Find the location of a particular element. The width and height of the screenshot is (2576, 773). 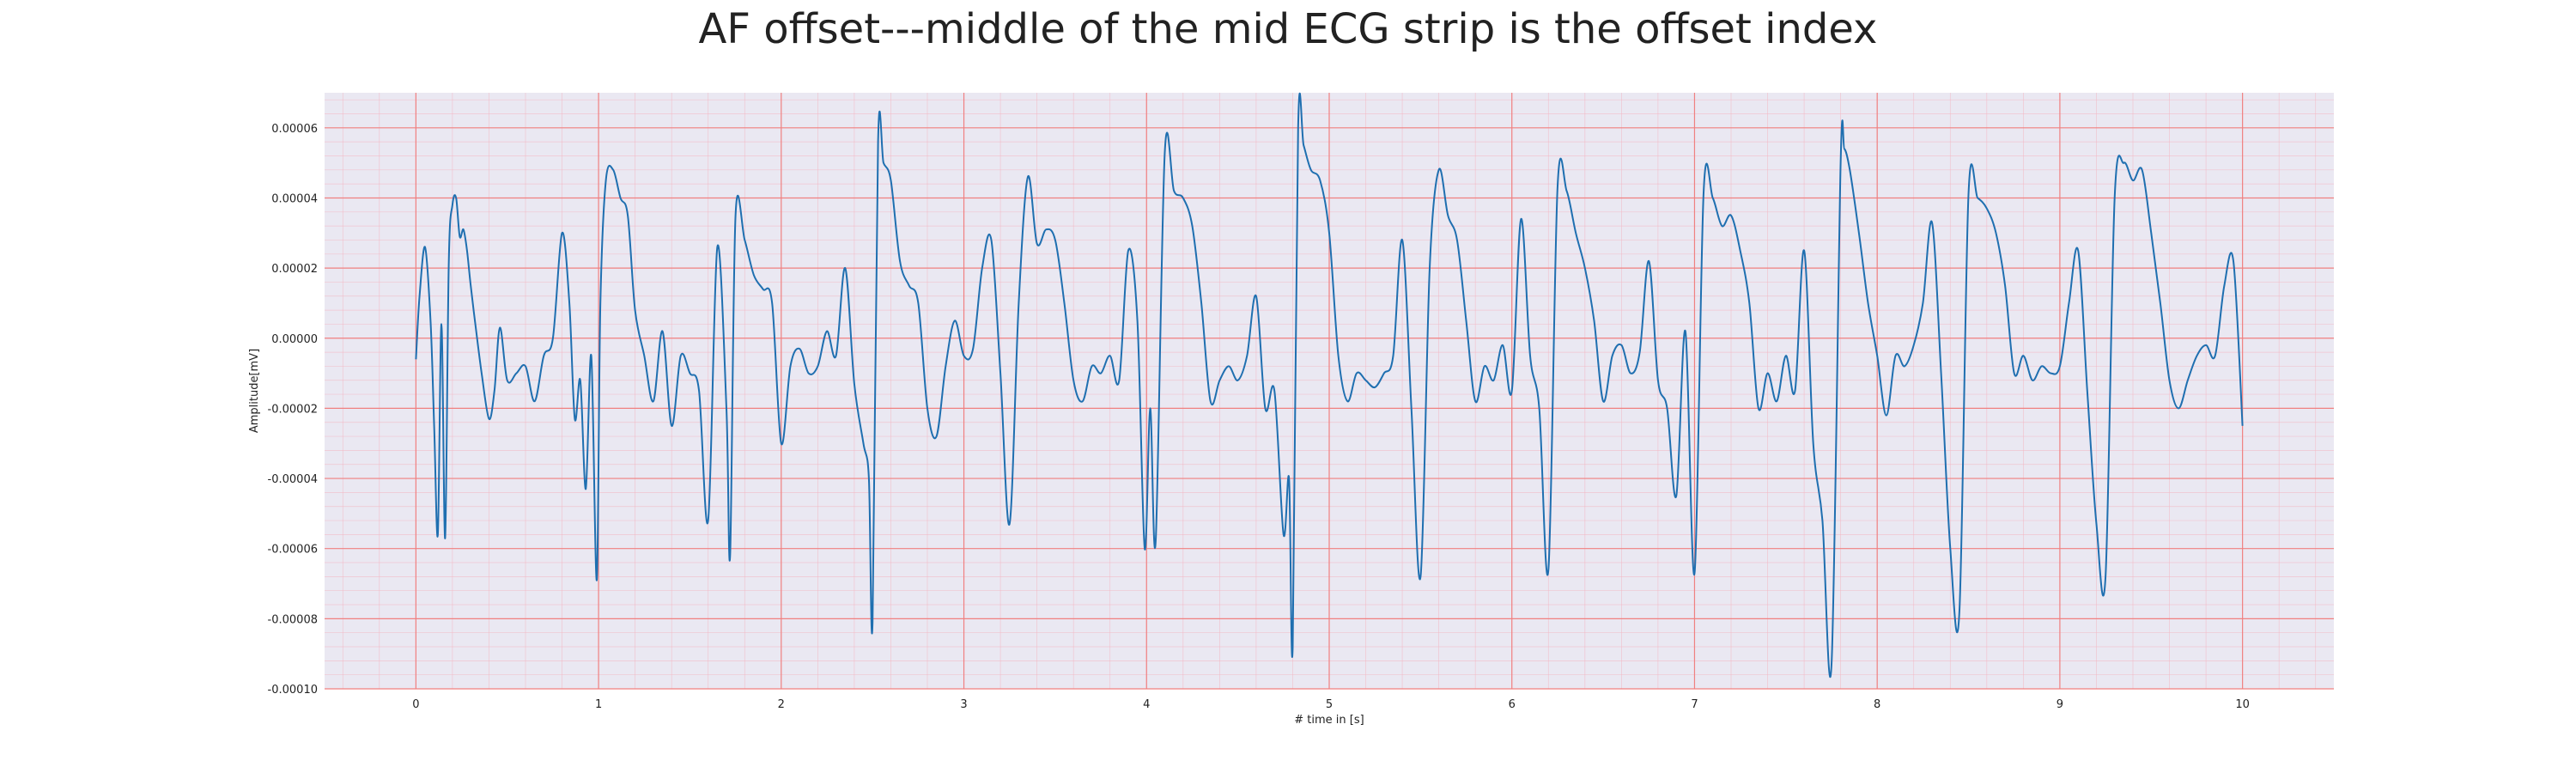

y-tick-label: -0.00006 is located at coordinates (293, 550).